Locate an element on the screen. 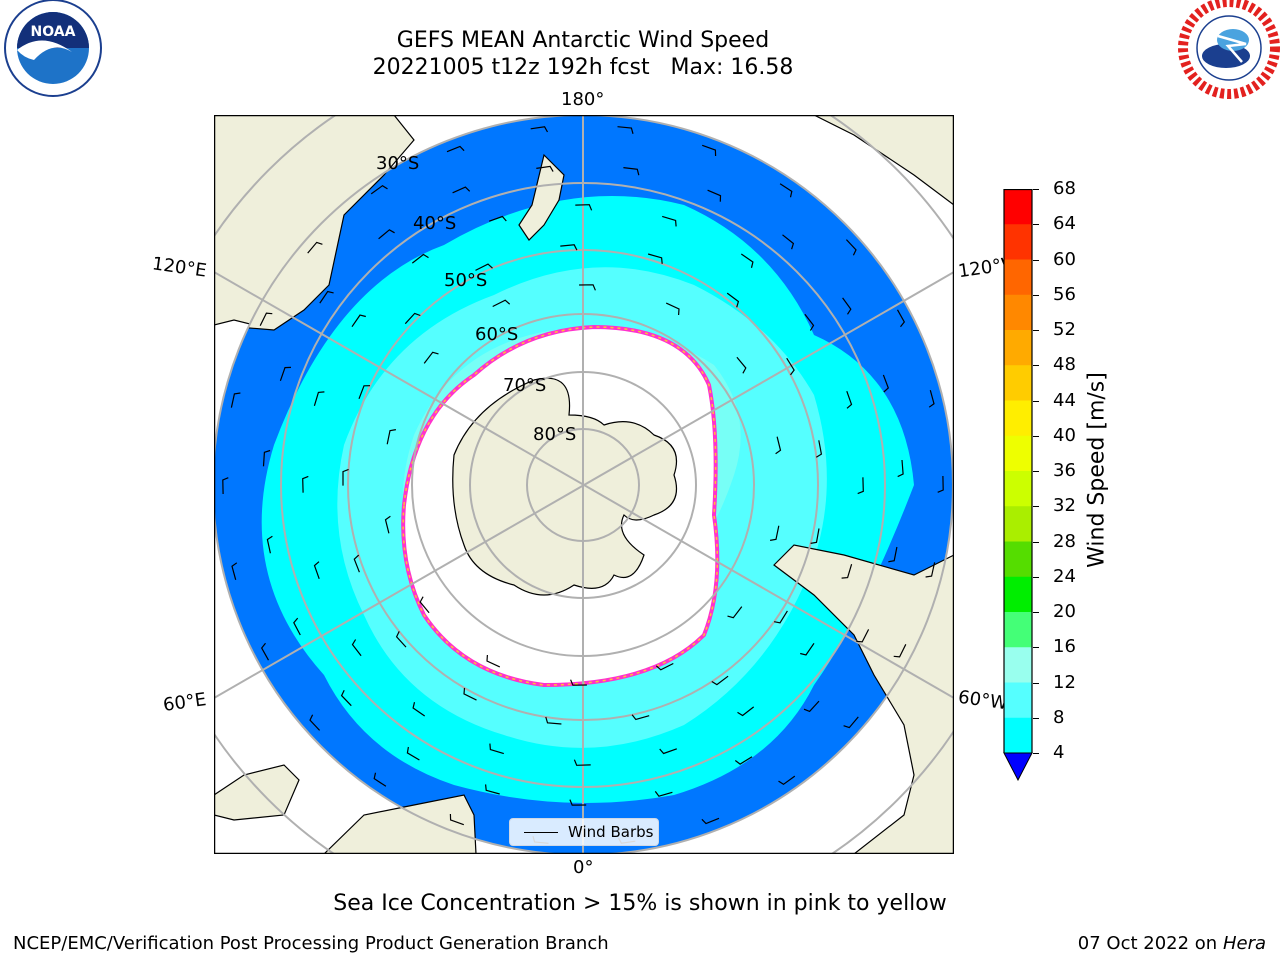  noaa-logo-icon: NOAA is located at coordinates (53, 50).